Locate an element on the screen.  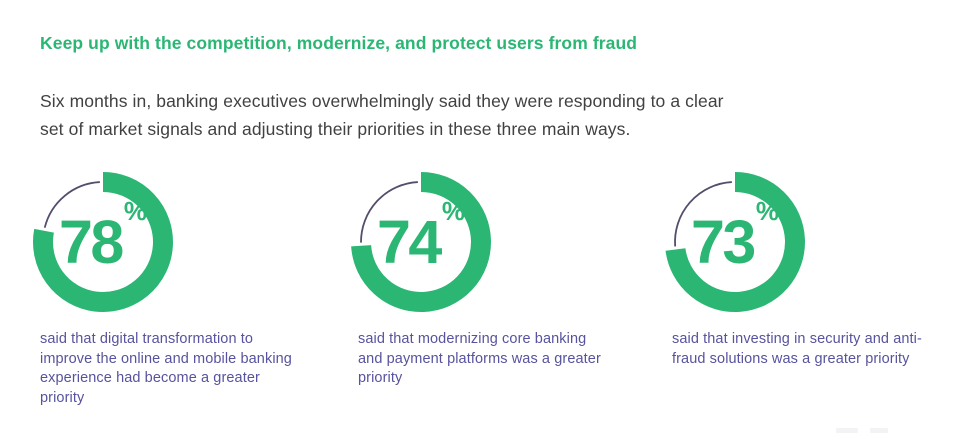
donut-value: 74 % is located at coordinates (421, 242).